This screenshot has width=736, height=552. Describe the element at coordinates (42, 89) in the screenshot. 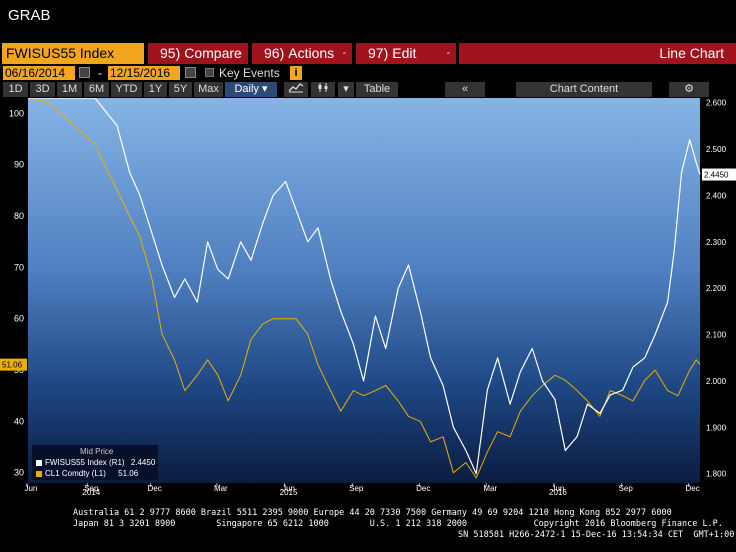

I see `range-3d-button: 3D` at that location.